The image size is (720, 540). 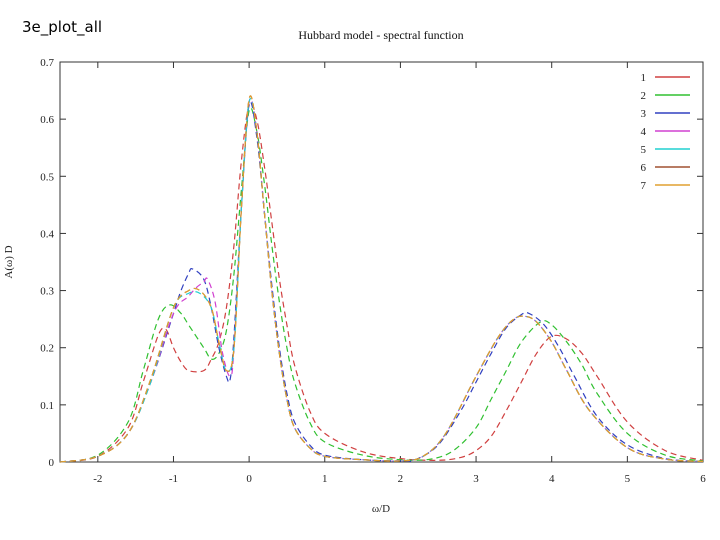 What do you see at coordinates (47, 120) in the screenshot?
I see `y-tick-label: 0.6` at bounding box center [47, 120].